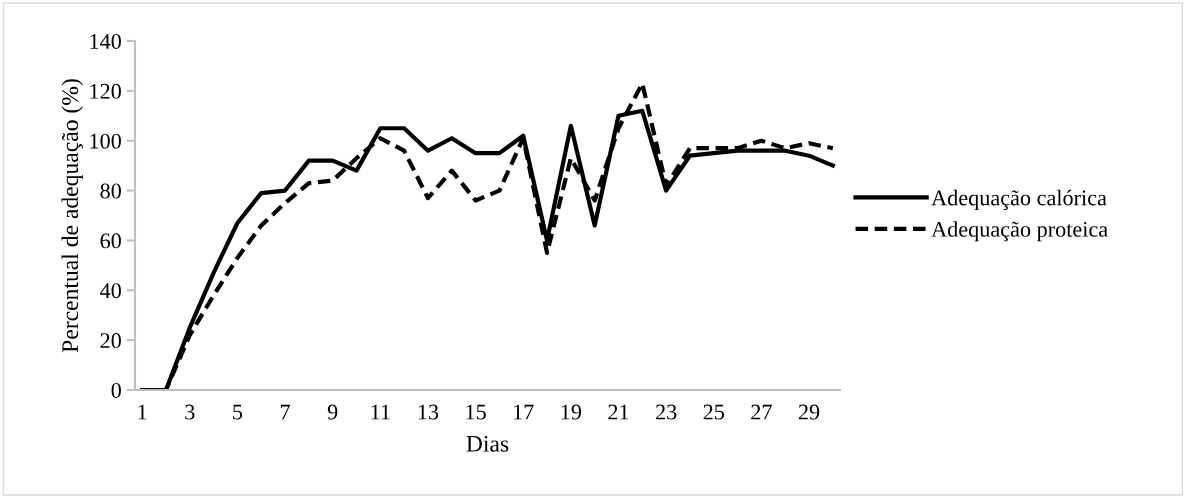 The image size is (1186, 497). Describe the element at coordinates (618, 412) in the screenshot. I see `x-tick-label: 21` at that location.